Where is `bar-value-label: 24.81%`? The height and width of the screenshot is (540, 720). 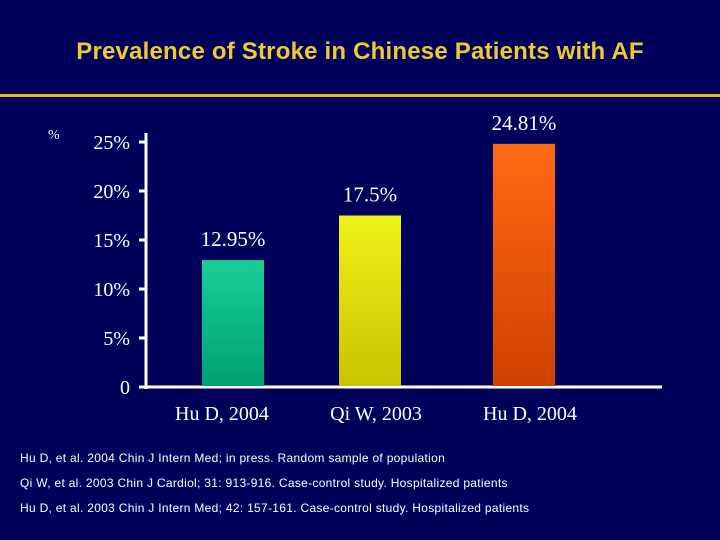 bar-value-label: 24.81% is located at coordinates (524, 123).